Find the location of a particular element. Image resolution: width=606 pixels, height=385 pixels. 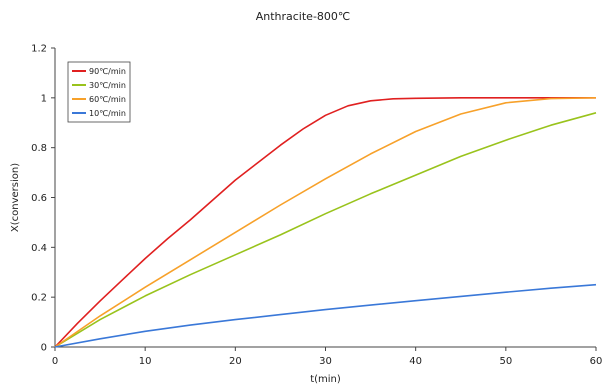

x-tick-label: 60 is located at coordinates (596, 361).